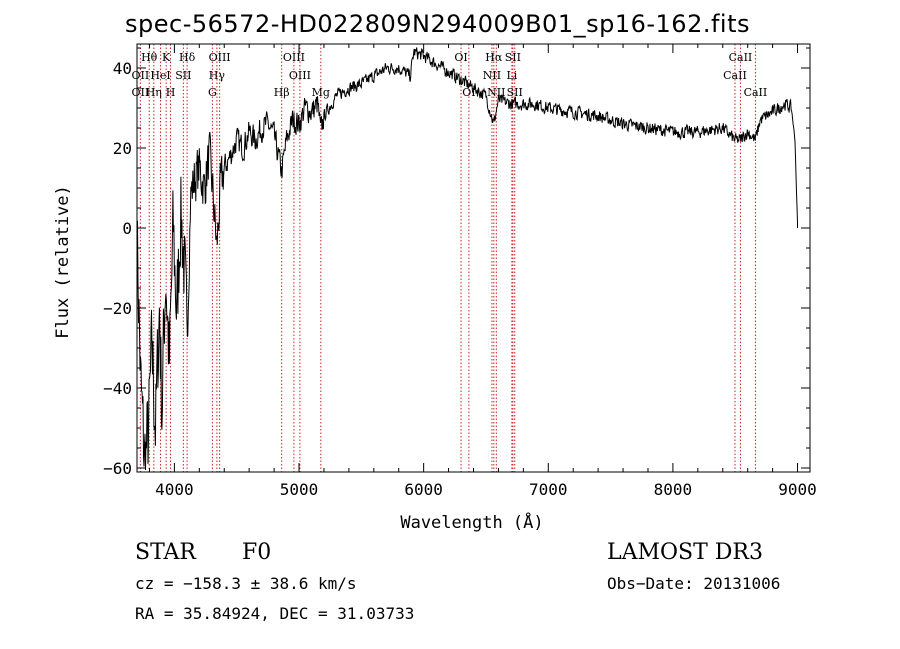 Image resolution: width=900 pixels, height=649 pixels. Describe the element at coordinates (217, 75) in the screenshot. I see `line-marker-label: Hγ` at that location.